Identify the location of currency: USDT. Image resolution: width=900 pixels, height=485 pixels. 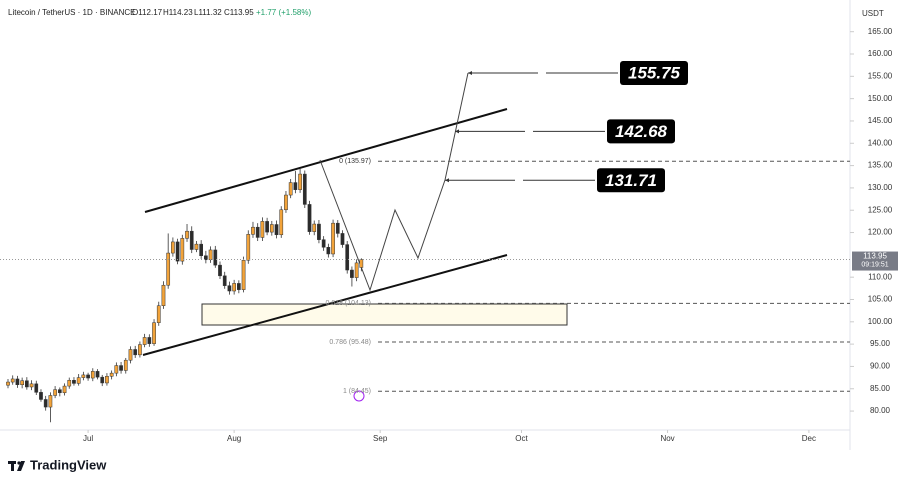
(873, 13).